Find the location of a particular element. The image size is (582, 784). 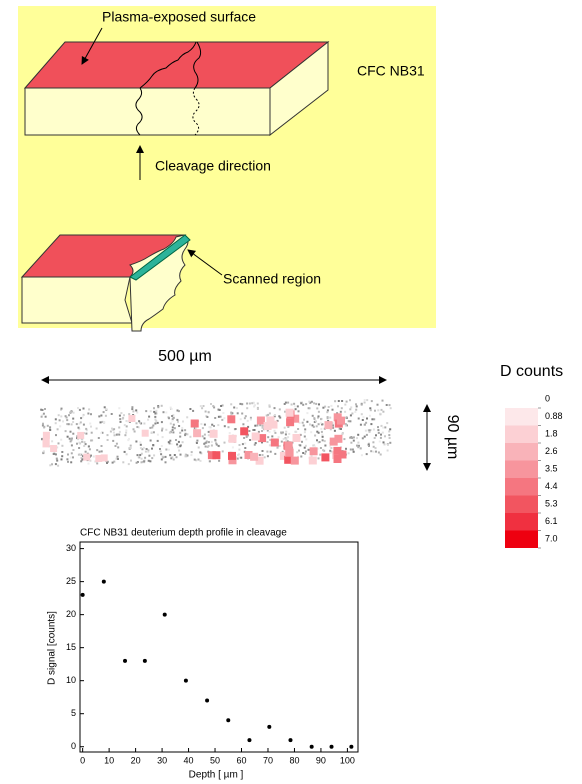

scan-map: 500 µm 90 µm is located at coordinates (250, 409).